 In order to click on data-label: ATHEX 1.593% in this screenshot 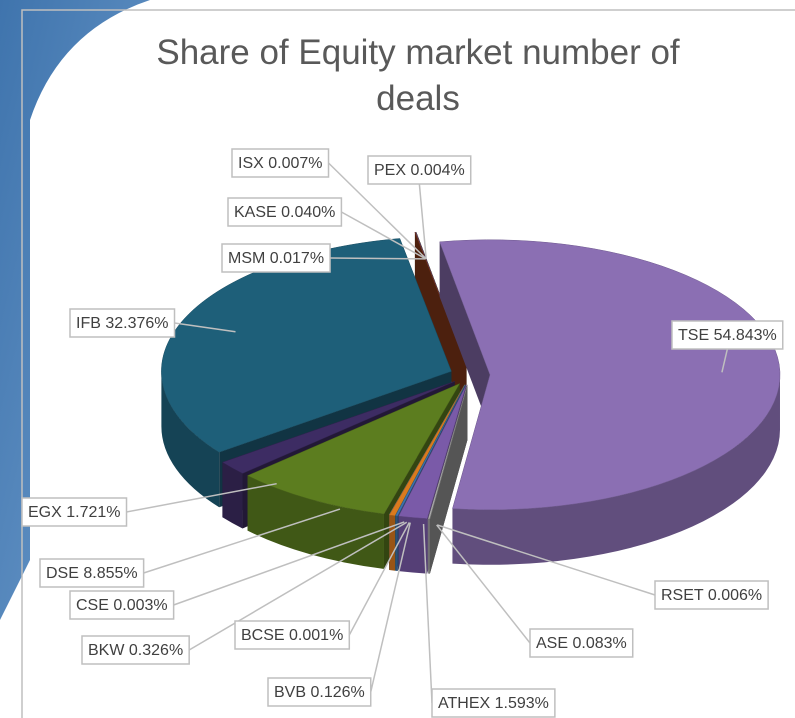, I will do `click(493, 703)`.